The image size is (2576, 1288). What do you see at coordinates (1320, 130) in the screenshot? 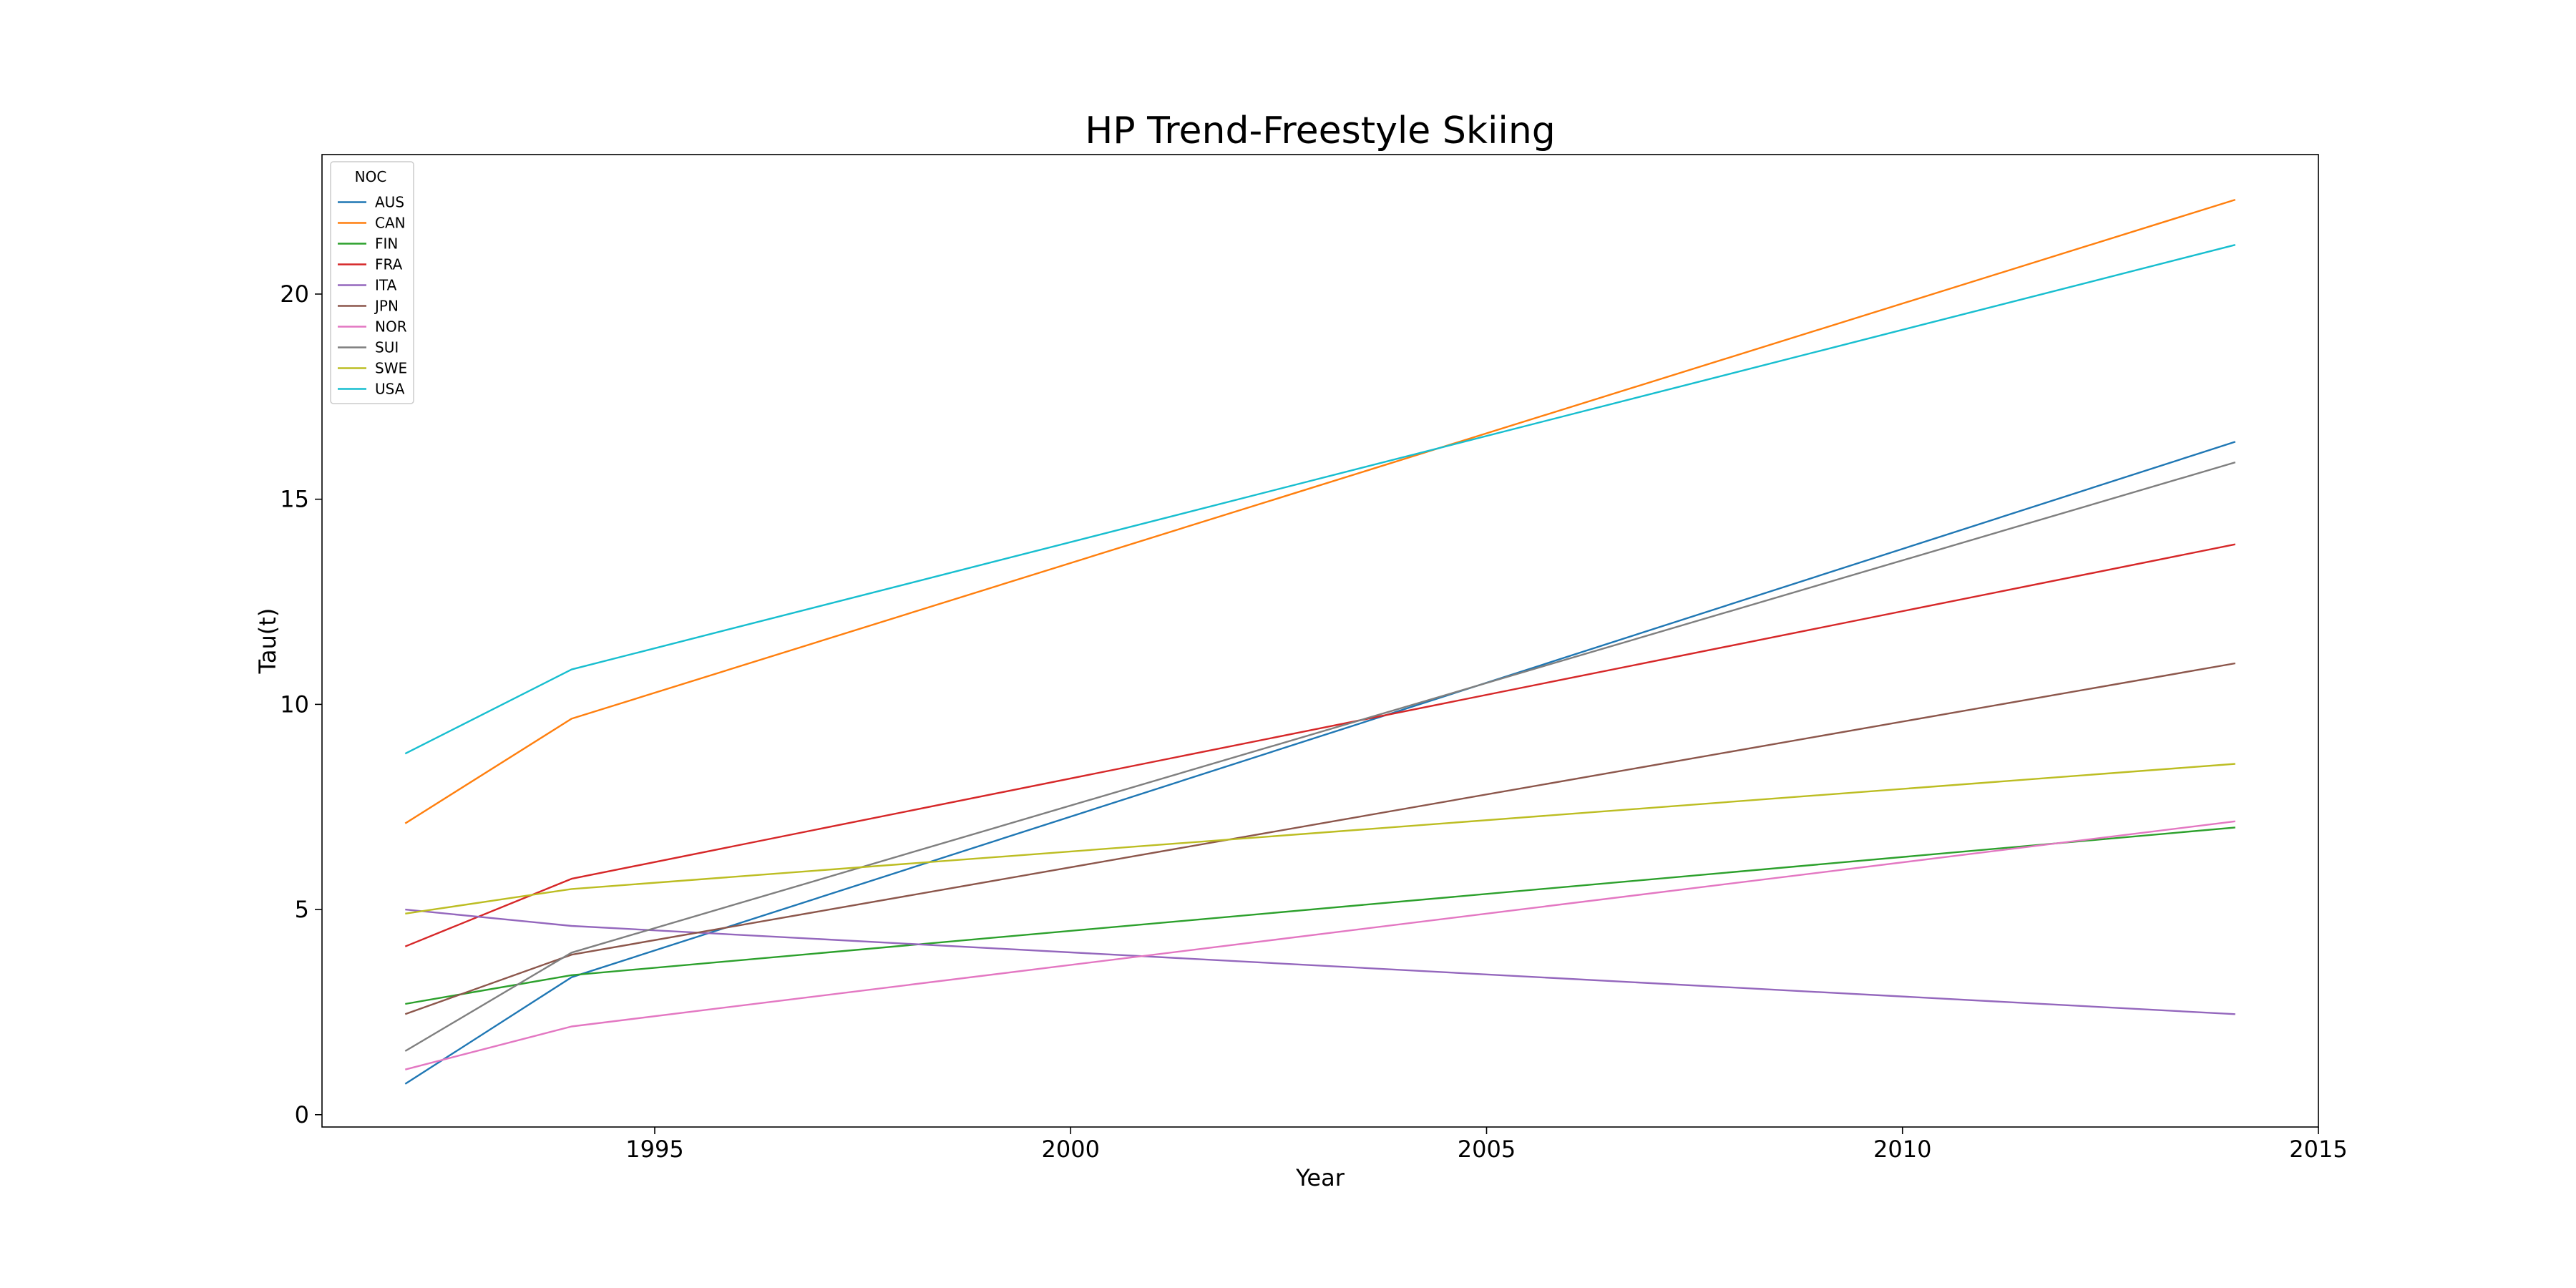
I see `chart-title: HP Trend-Freestyle Skiing` at bounding box center [1320, 130].